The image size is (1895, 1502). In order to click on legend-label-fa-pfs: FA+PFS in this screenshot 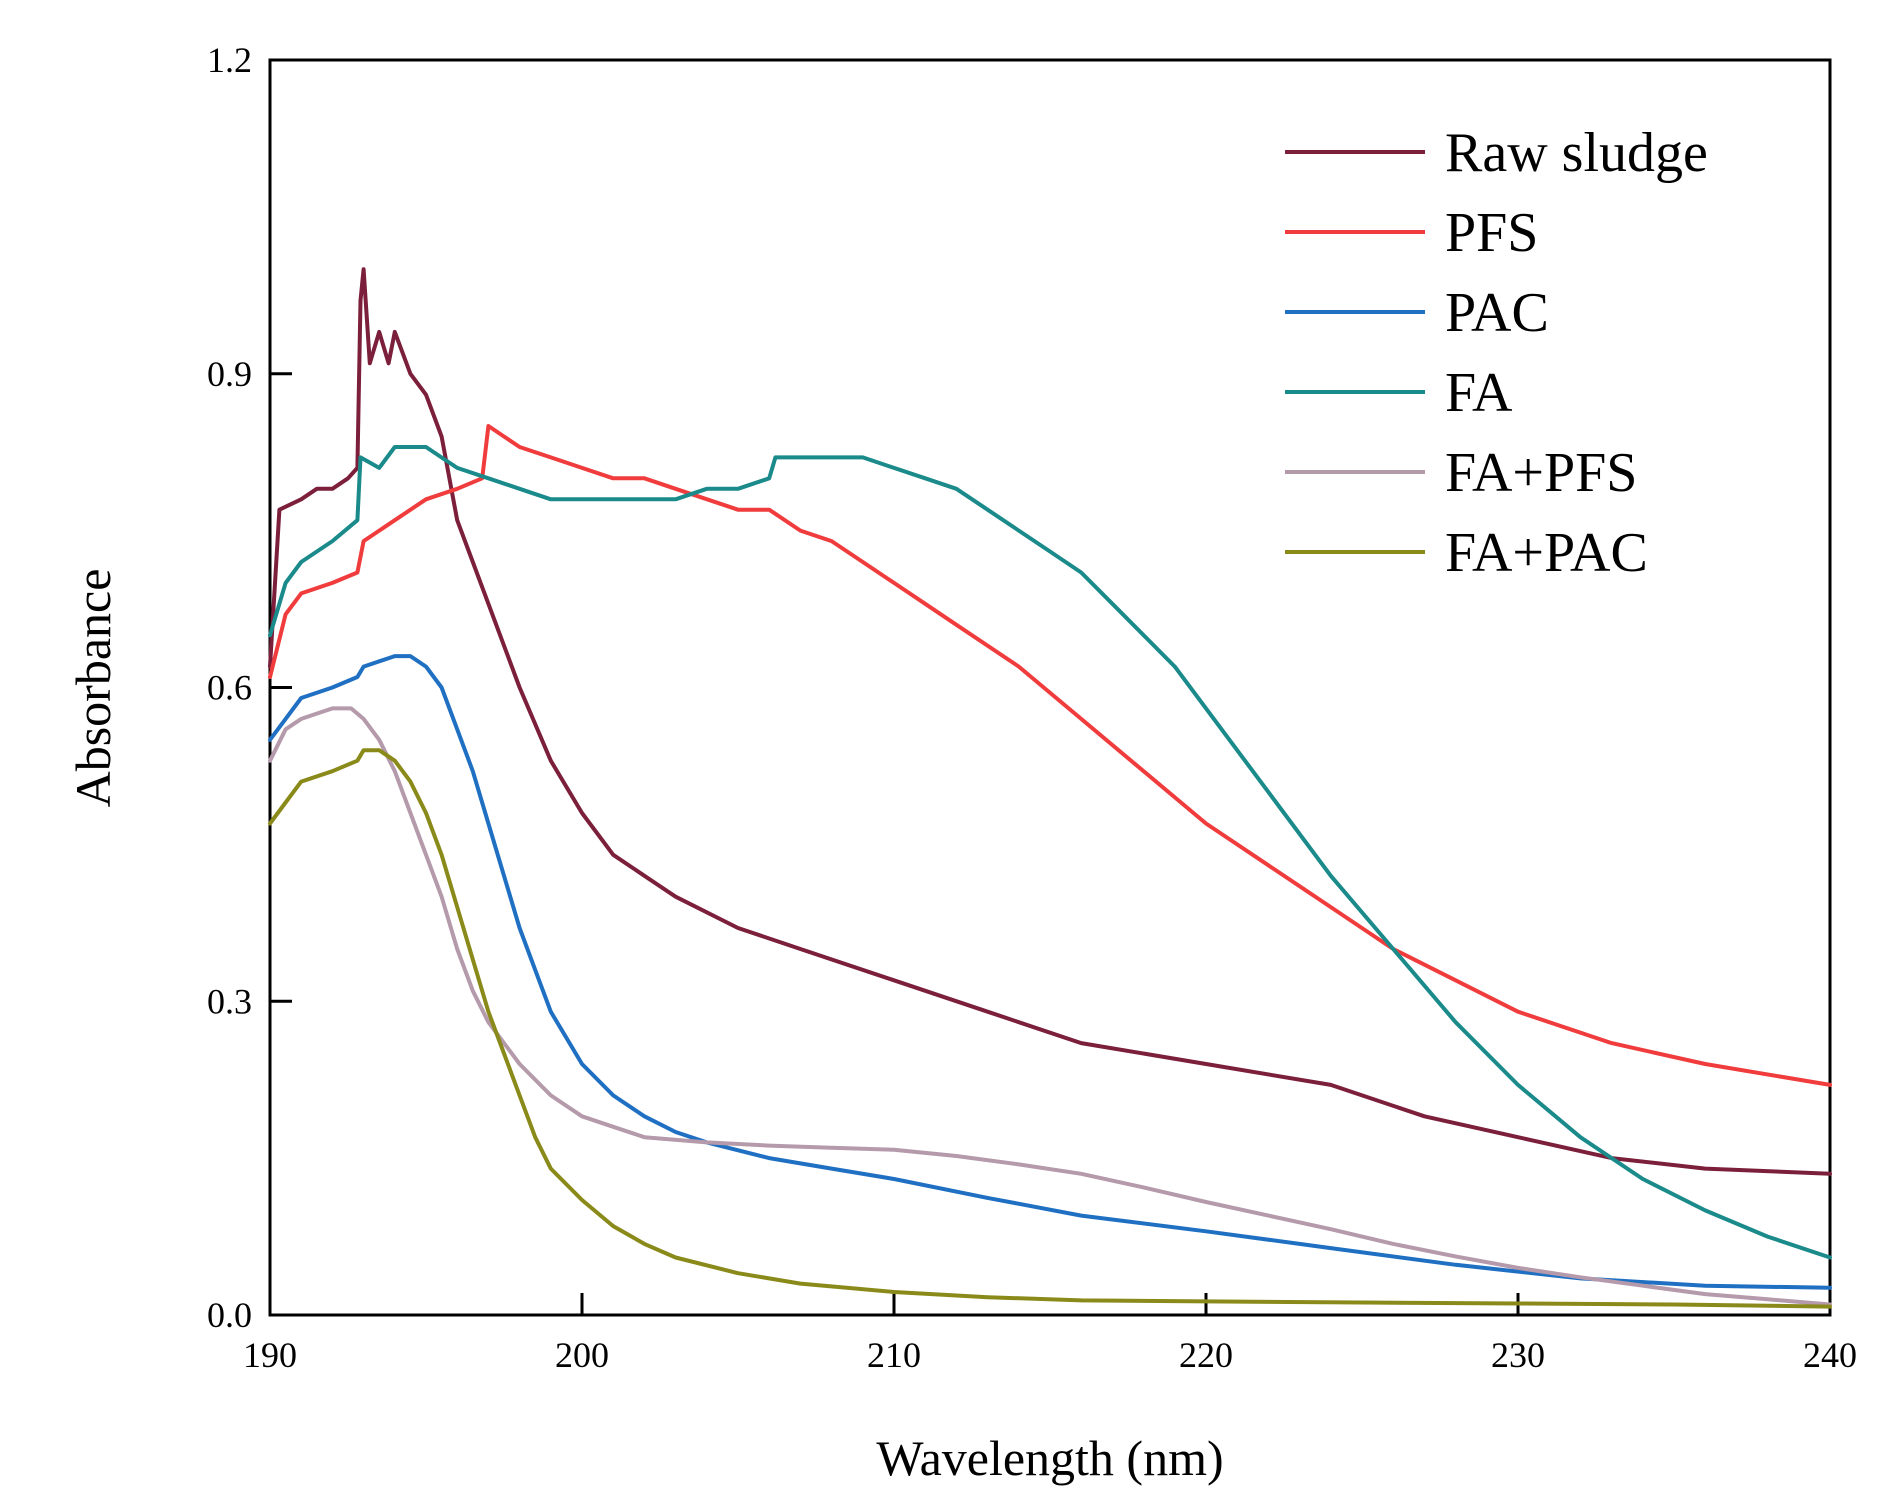, I will do `click(1541, 473)`.